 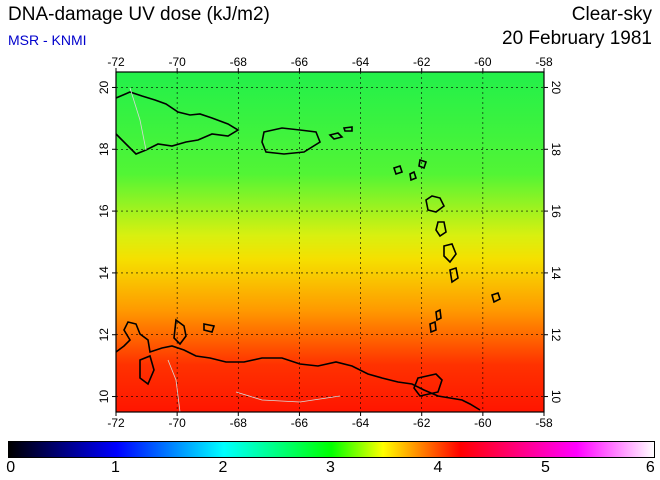 I want to click on lon-label-top: -70, so click(x=177, y=62).